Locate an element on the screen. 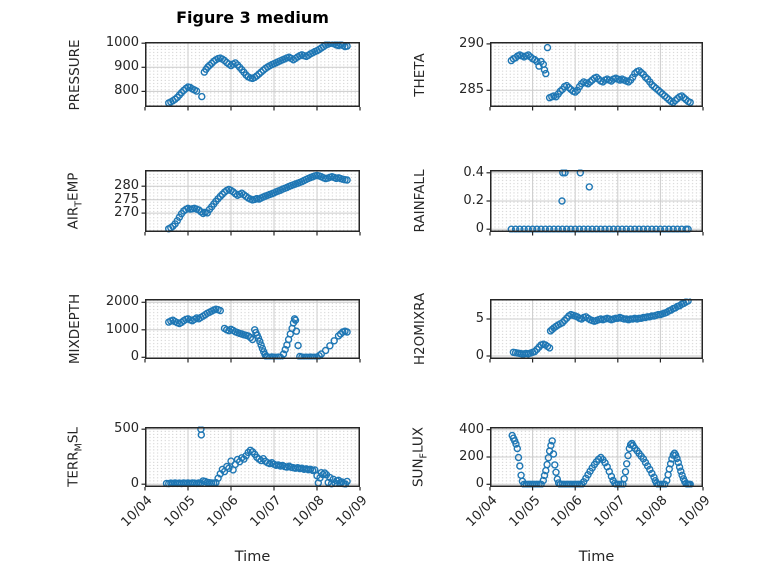  y-tick-label-mixdepth: 1000 is located at coordinates (122, 329).